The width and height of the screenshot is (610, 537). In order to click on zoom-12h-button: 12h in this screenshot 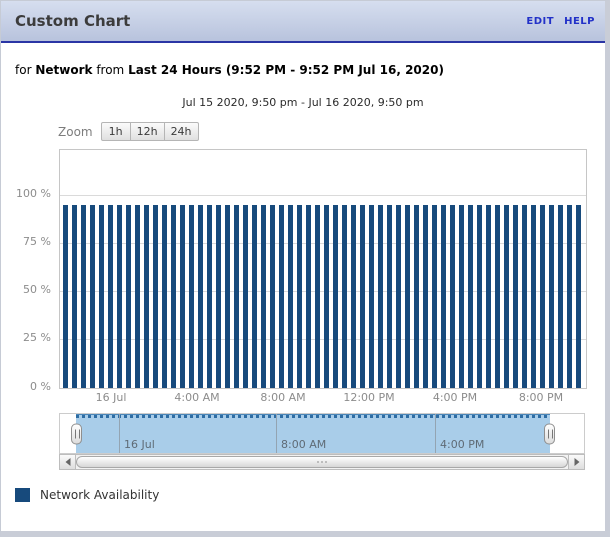, I will do `click(147, 131)`.